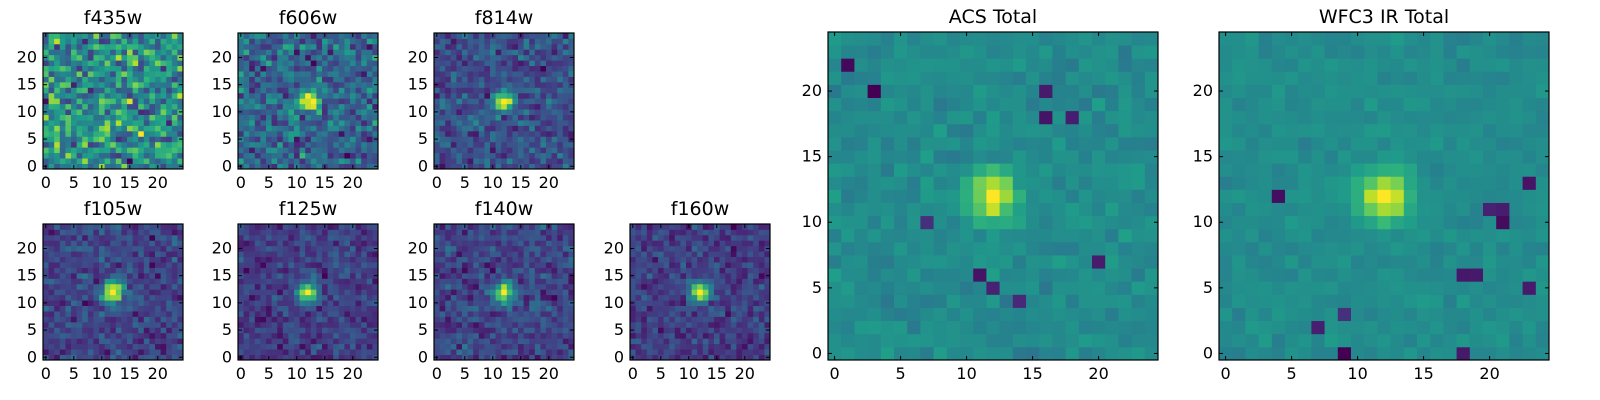 Image resolution: width=1600 pixels, height=400 pixels. Describe the element at coordinates (222, 275) in the screenshot. I see `y-tick-label: 15` at that location.